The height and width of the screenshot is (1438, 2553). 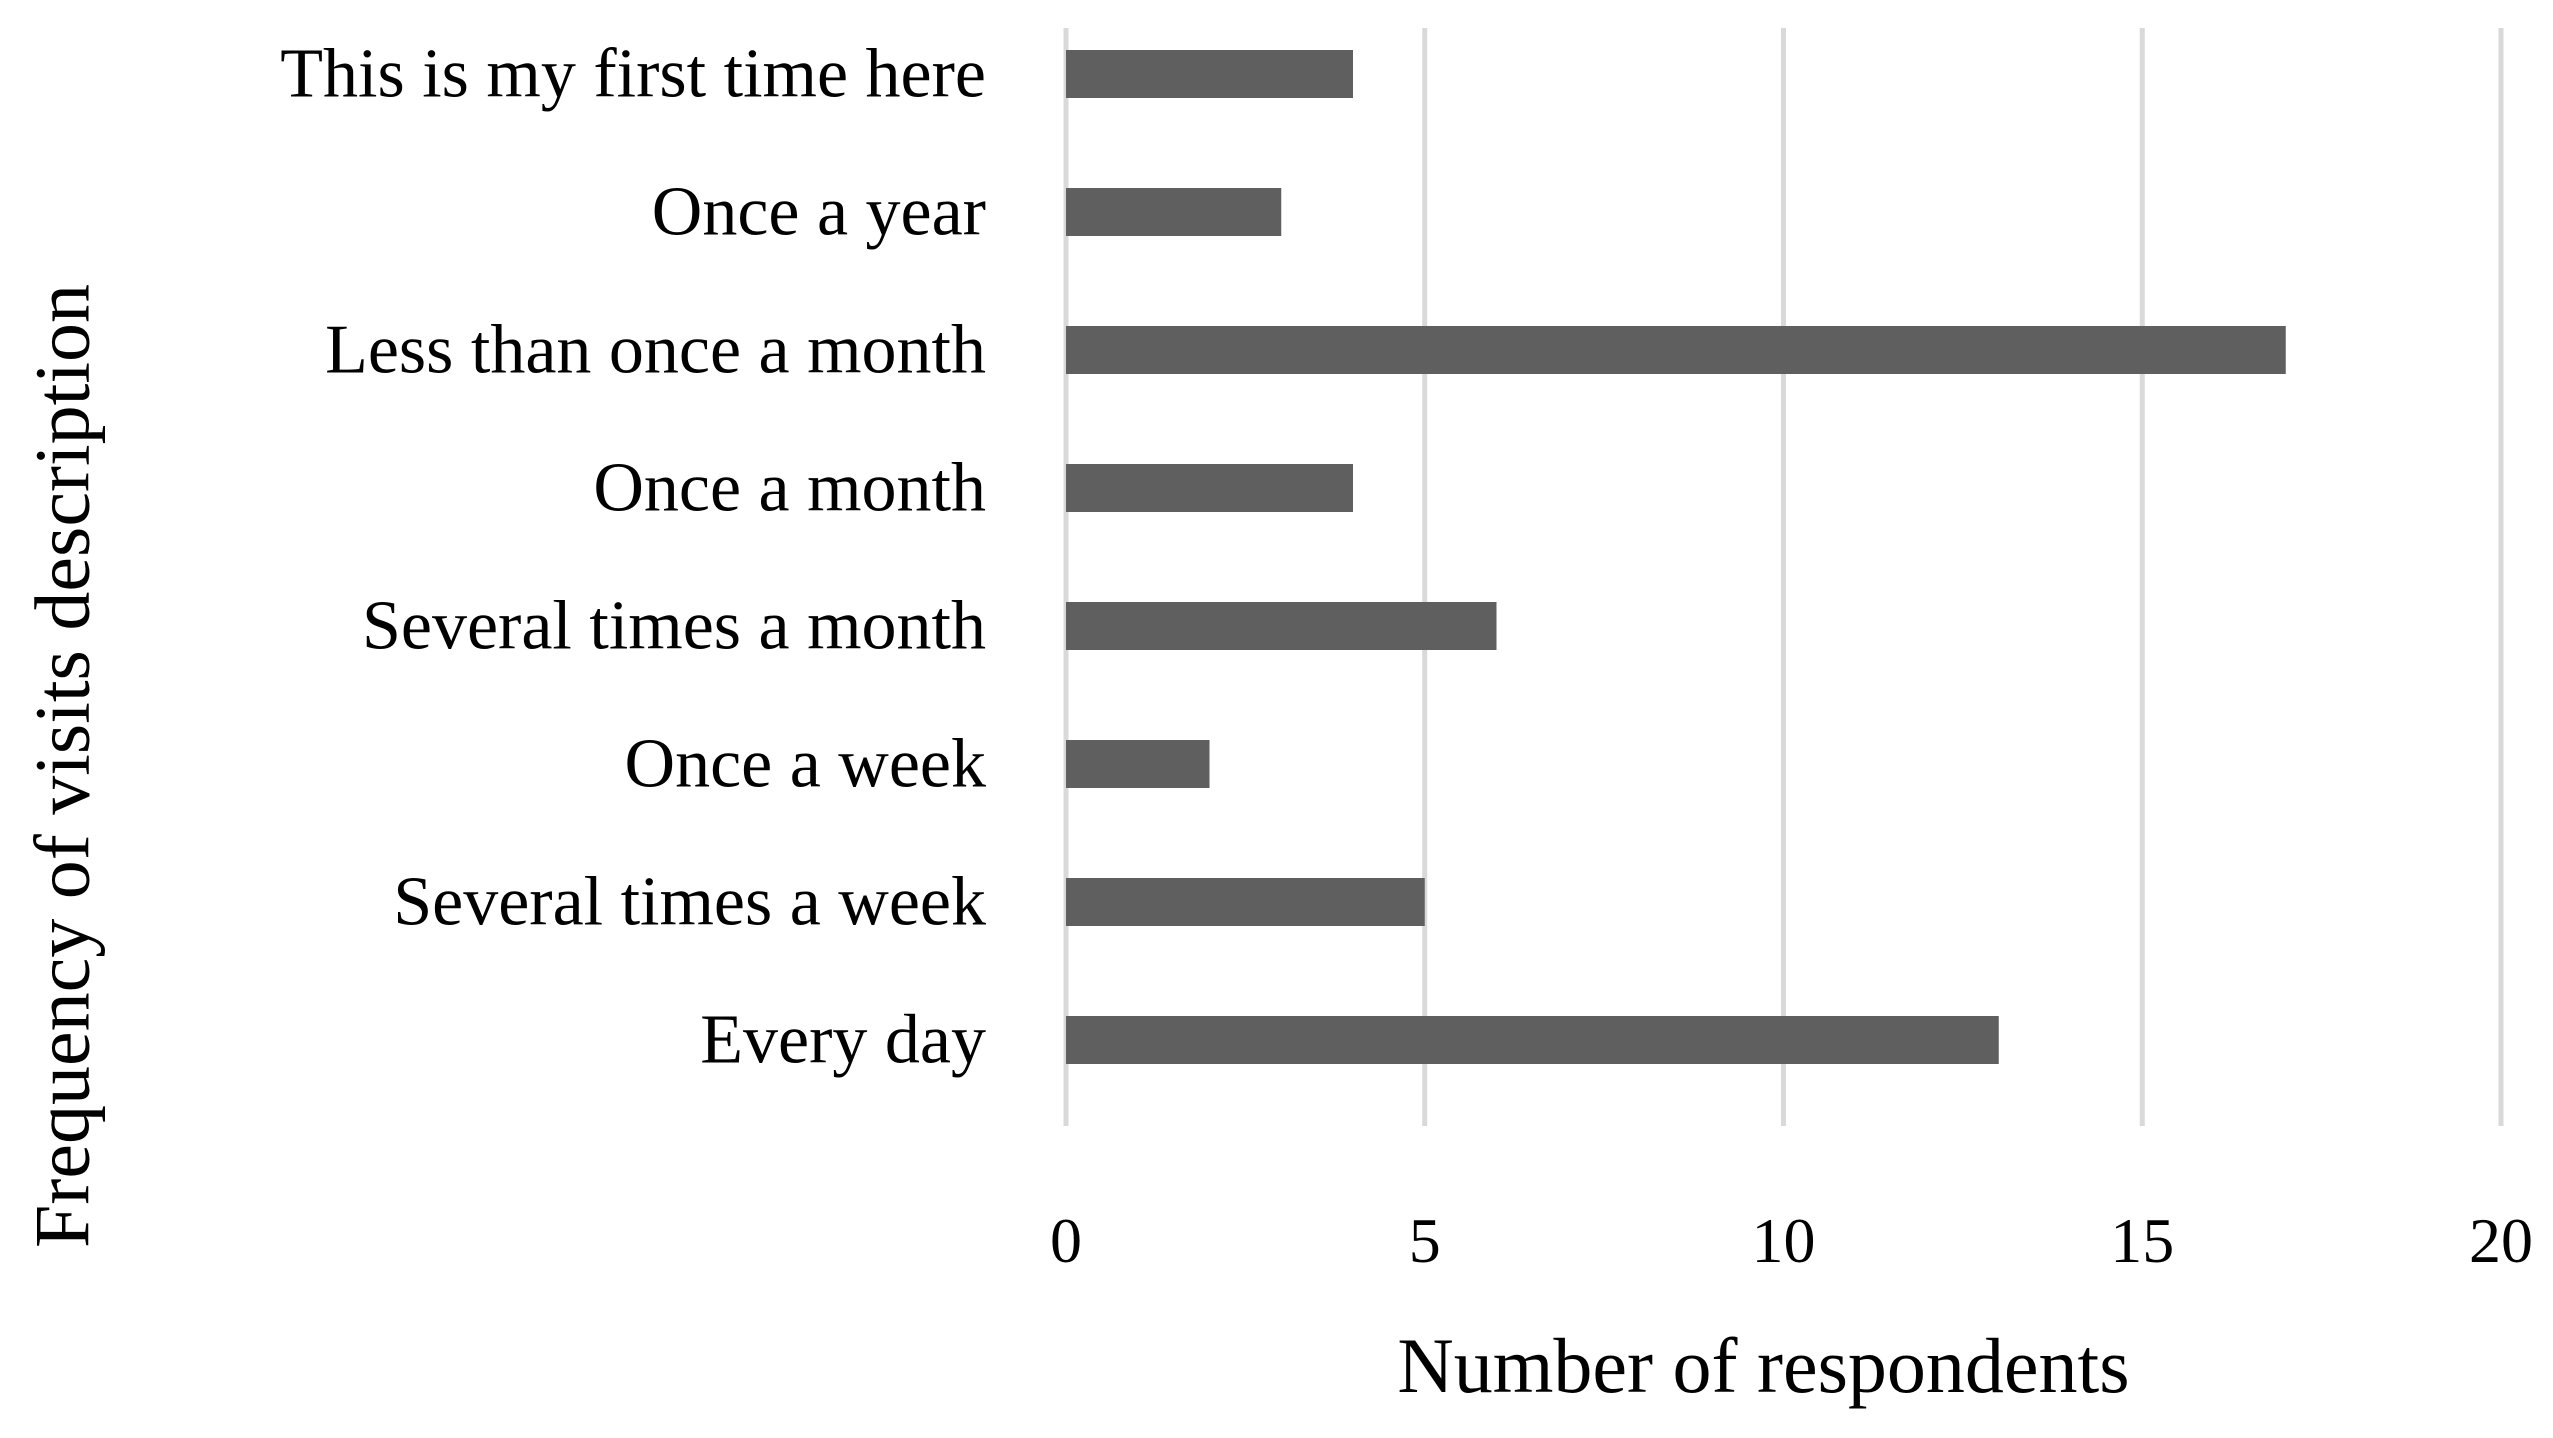 What do you see at coordinates (655, 350) in the screenshot?
I see `category-label: Less than once a month` at bounding box center [655, 350].